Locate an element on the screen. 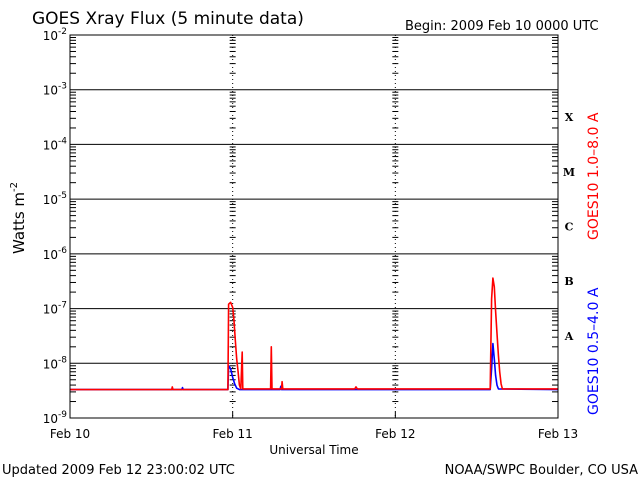 The image size is (640, 480). begin-time: Begin: 2009 Feb 10 0000 UTC is located at coordinates (502, 26).